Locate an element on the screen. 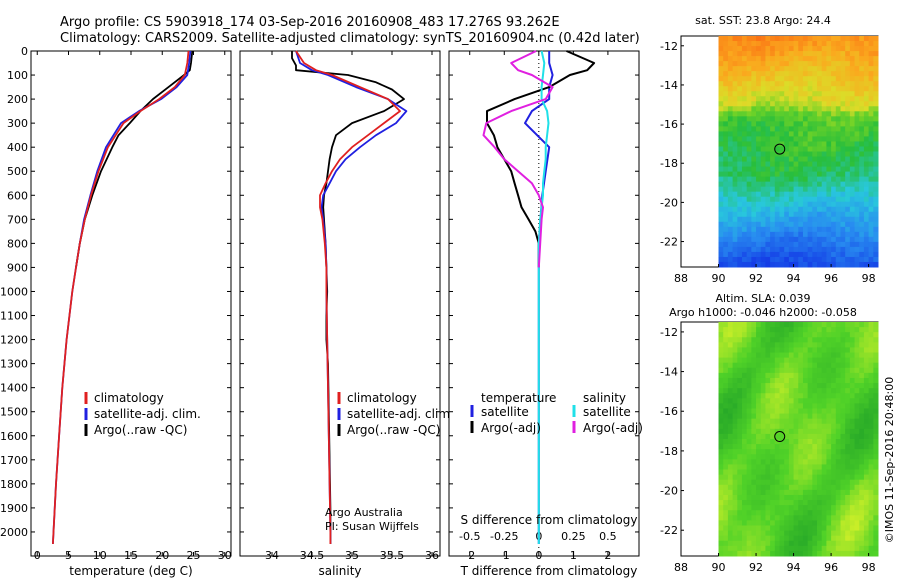  map-x-tick-label: 98 is located at coordinates (869, 278).